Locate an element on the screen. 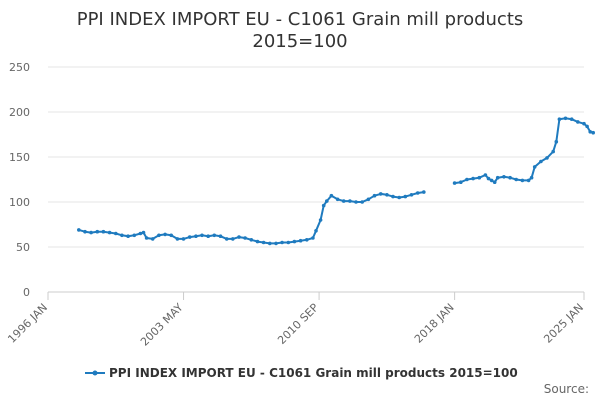  y-tick-label: 250 is located at coordinates (19, 67).